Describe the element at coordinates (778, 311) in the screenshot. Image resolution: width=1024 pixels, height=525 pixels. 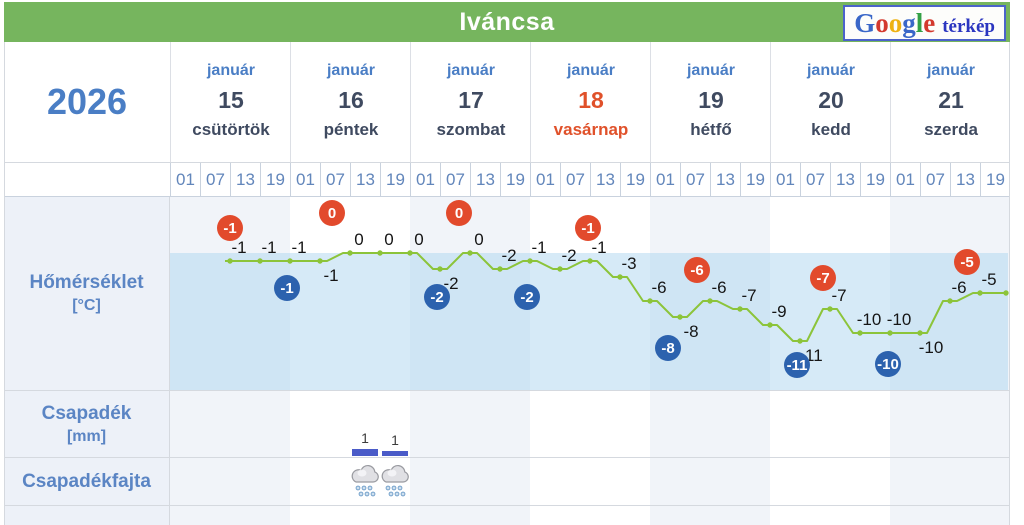
I see `temperature-value-label: -9` at that location.